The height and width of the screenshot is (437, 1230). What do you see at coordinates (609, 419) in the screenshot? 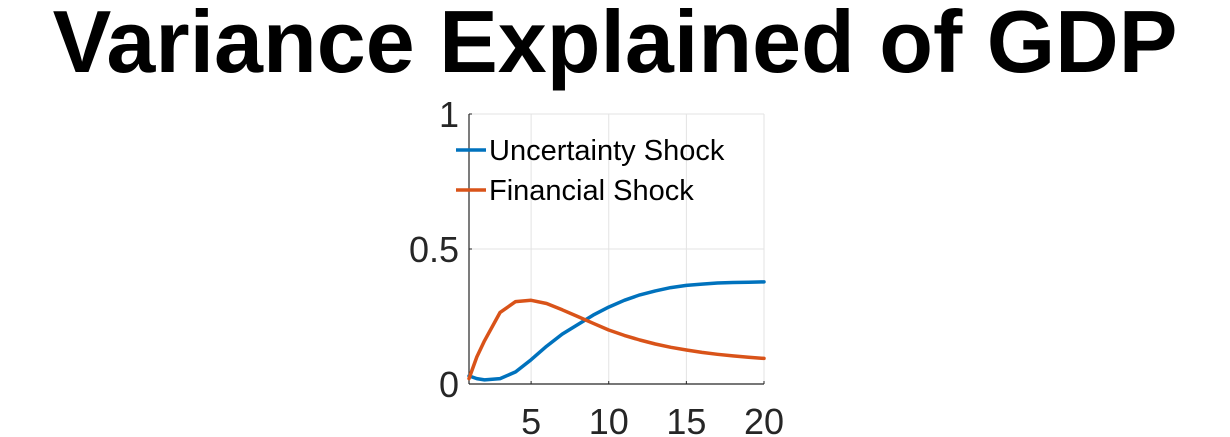
I see `x-tick-label: 10` at bounding box center [609, 419].